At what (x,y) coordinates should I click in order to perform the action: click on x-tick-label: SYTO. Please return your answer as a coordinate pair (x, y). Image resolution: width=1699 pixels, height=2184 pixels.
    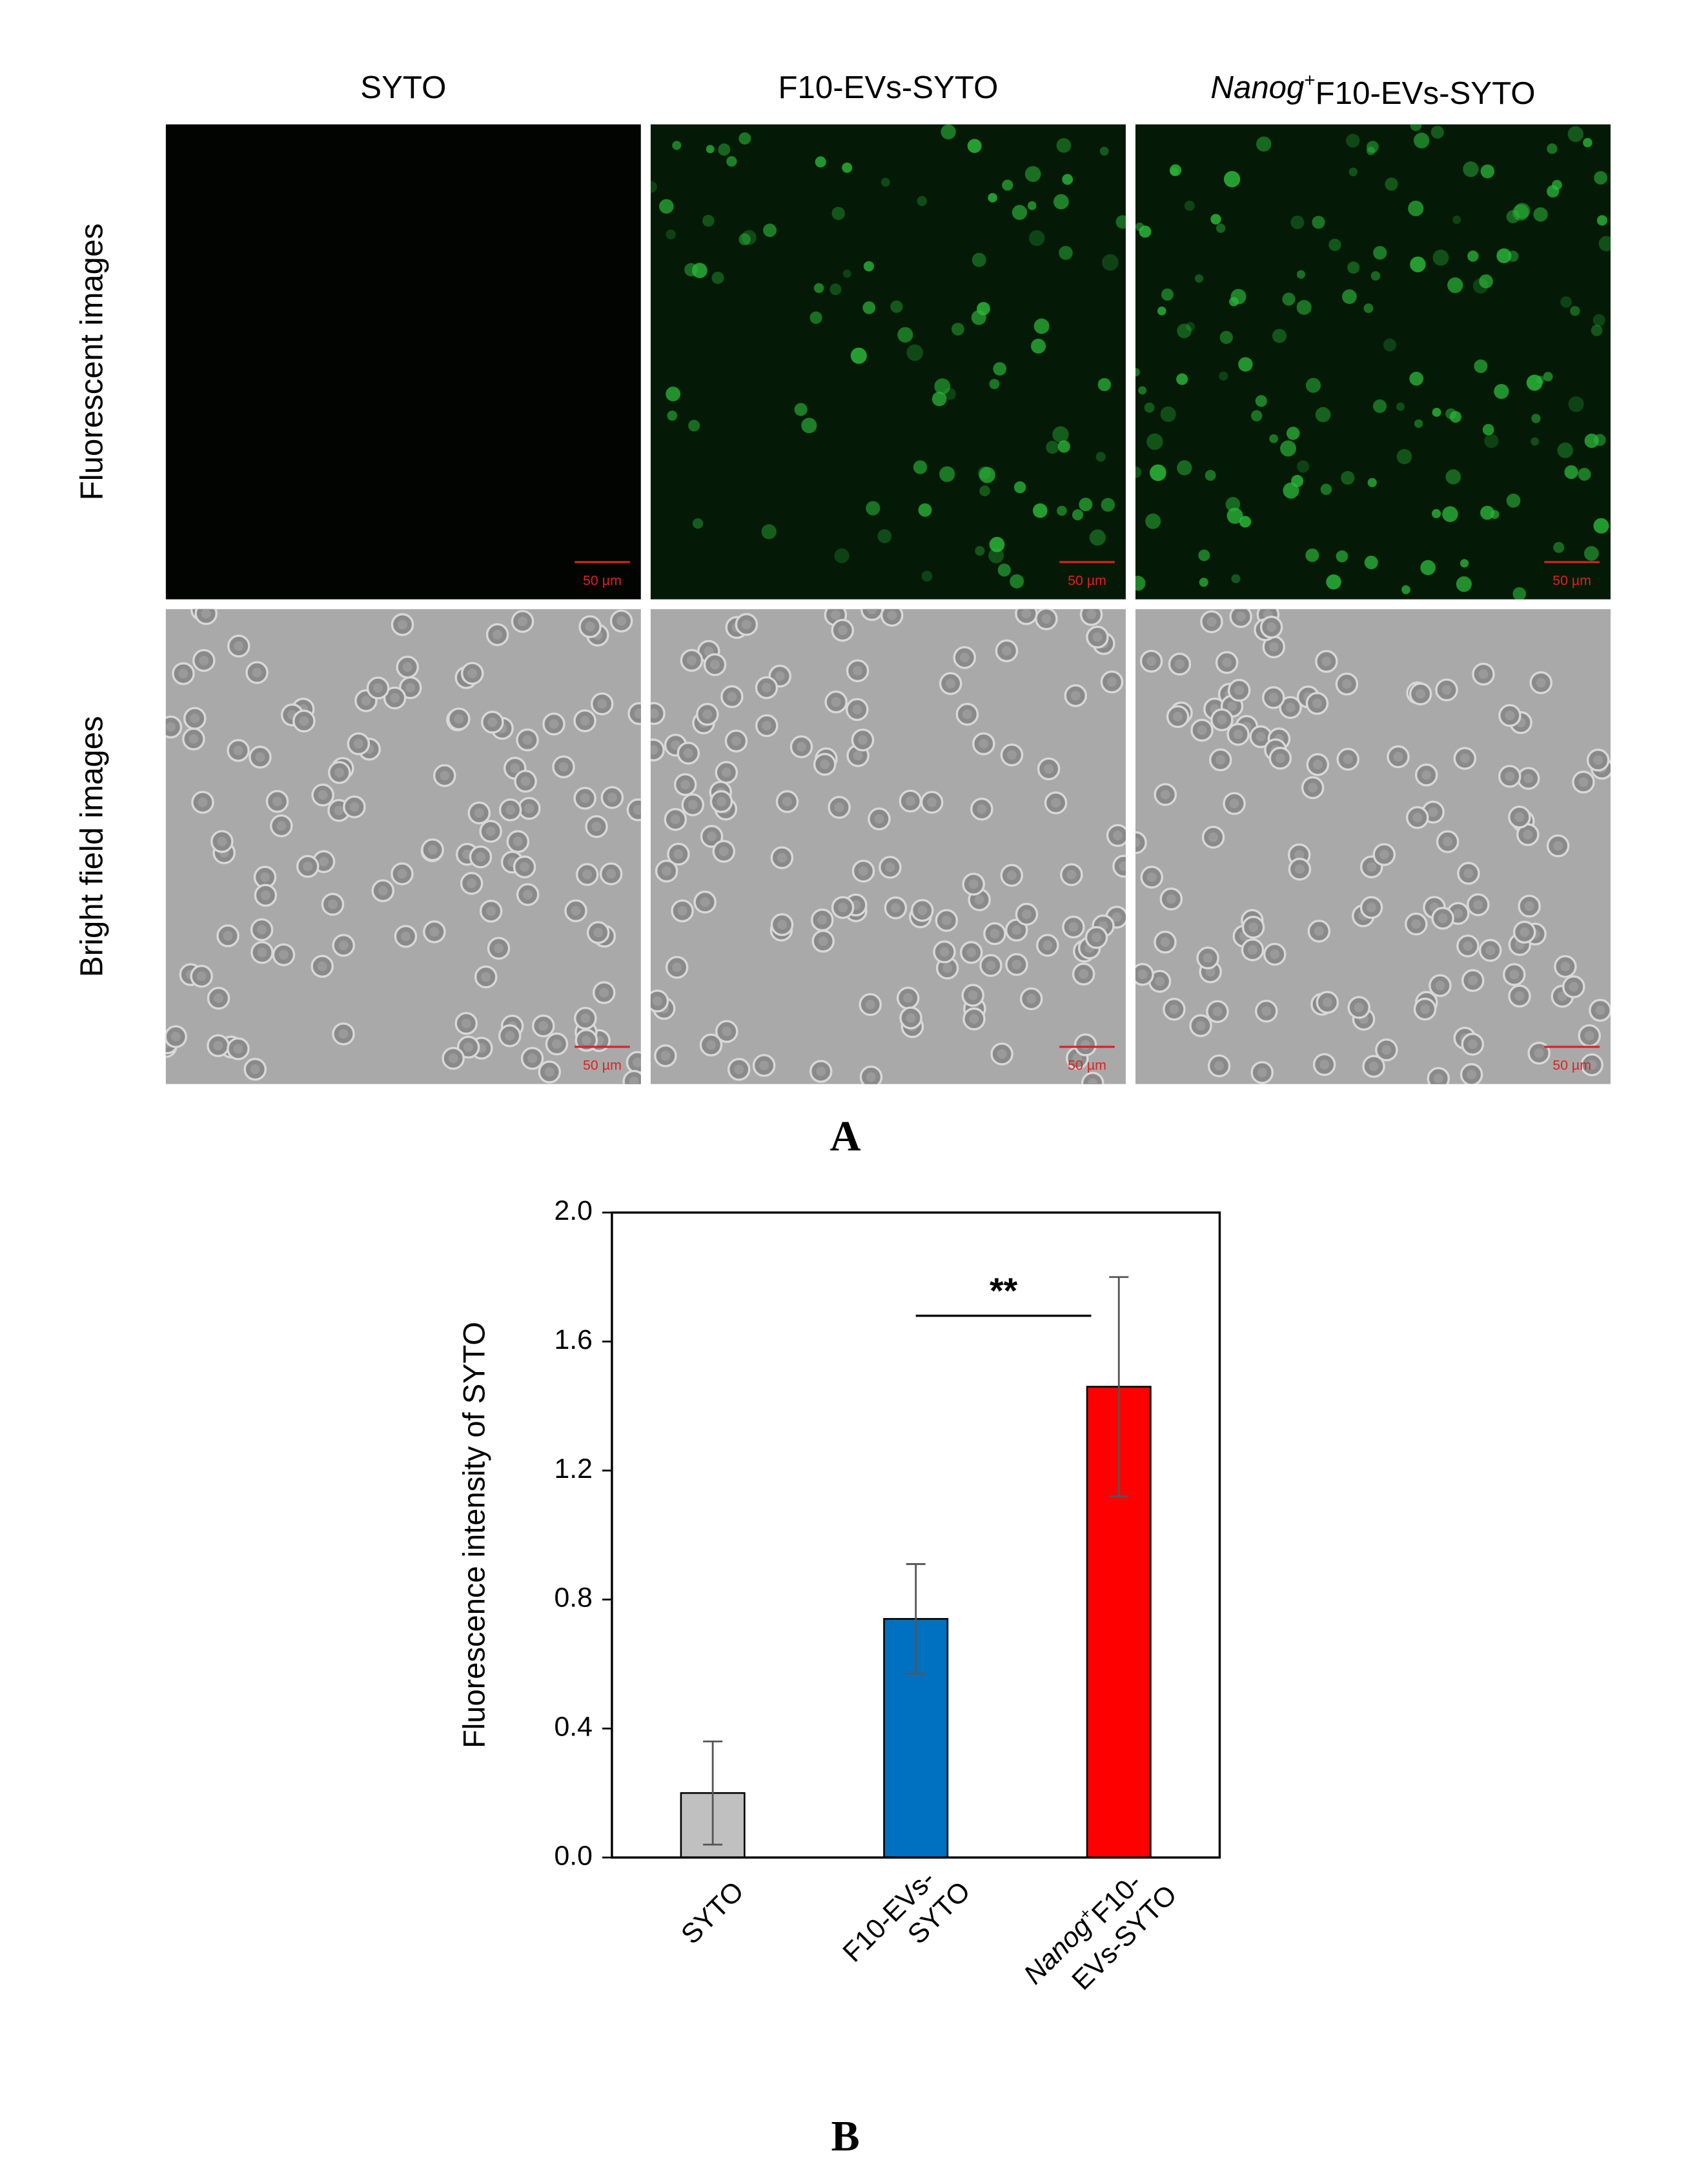
    Looking at the image, I should click on (712, 1913).